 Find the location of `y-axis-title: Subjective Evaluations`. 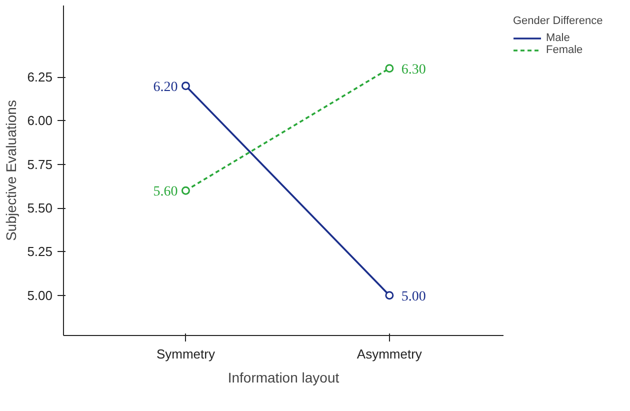

y-axis-title: Subjective Evaluations is located at coordinates (11, 170).